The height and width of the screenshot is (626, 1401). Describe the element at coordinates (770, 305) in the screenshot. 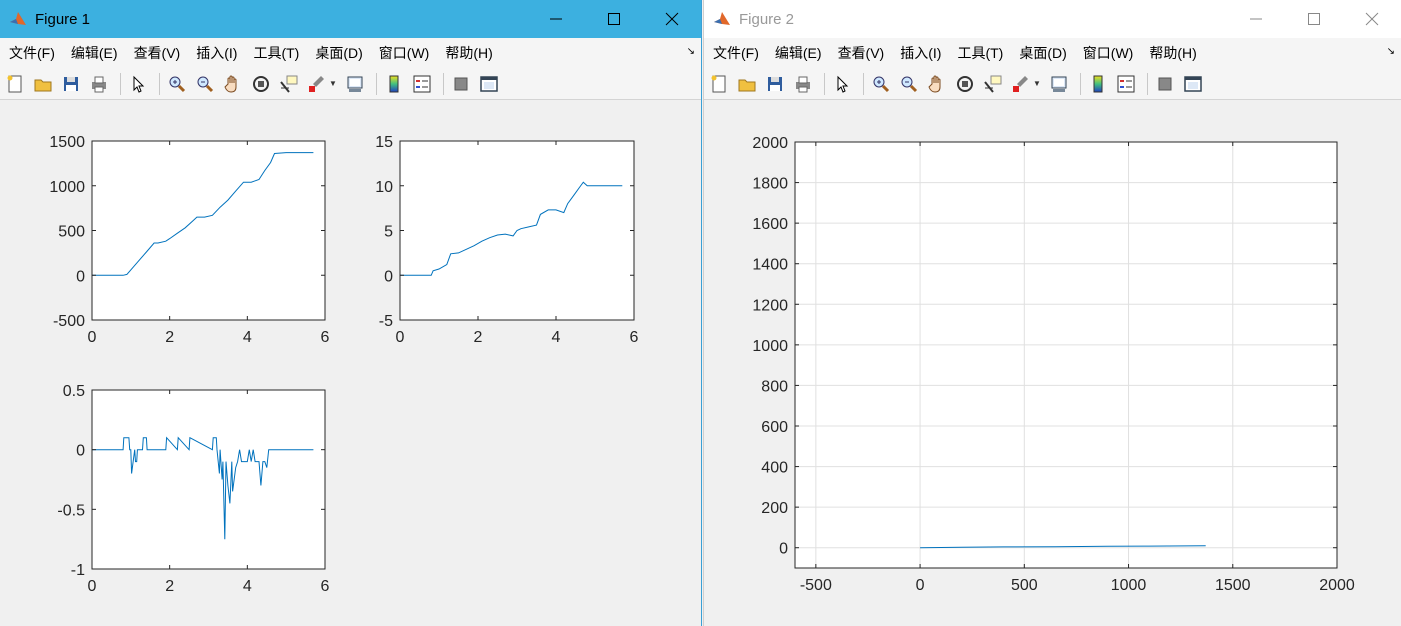

I see `y-tick-label: 1200` at that location.